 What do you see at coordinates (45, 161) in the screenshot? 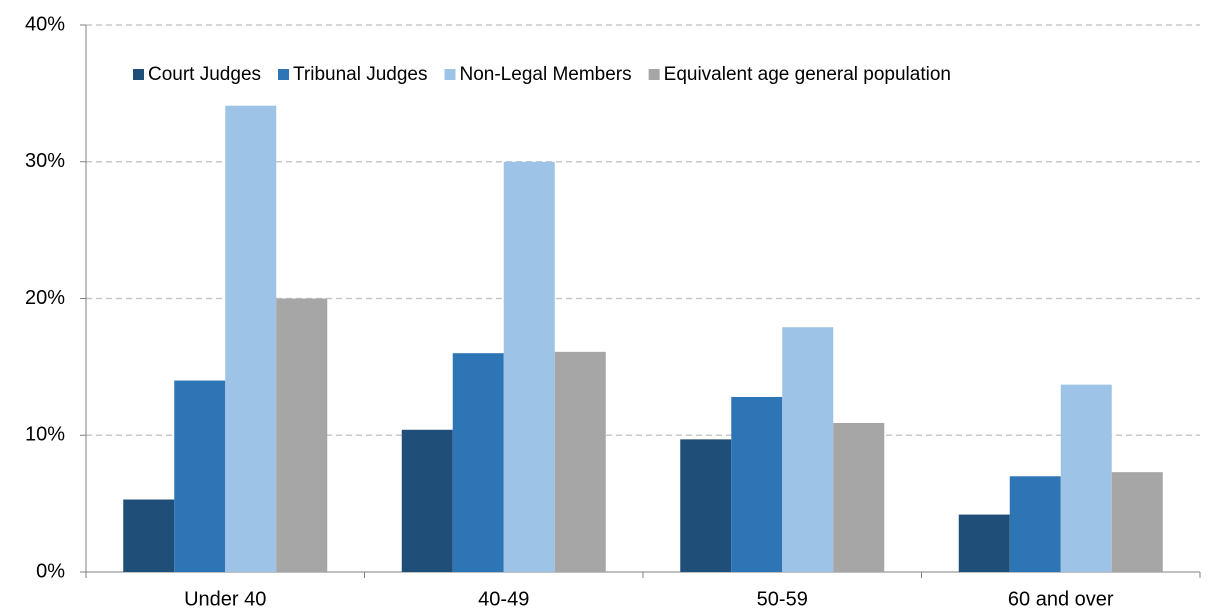
I see `y-tick-label: 30%` at bounding box center [45, 161].